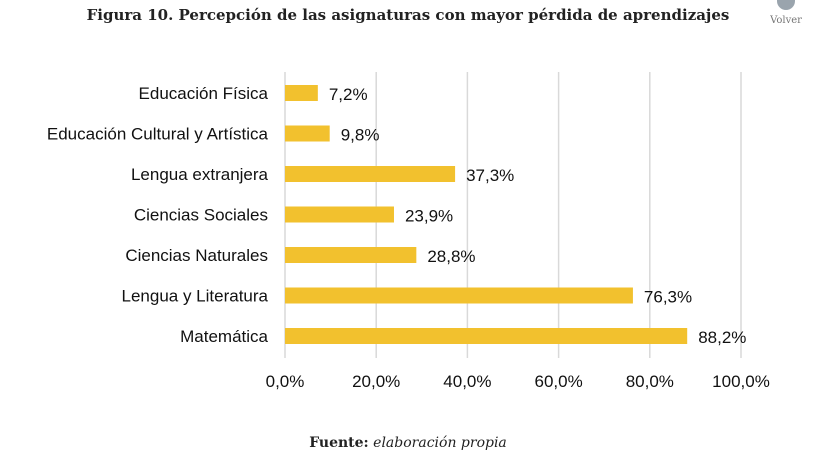 This screenshot has width=816, height=467. Describe the element at coordinates (668, 297) in the screenshot. I see `value-label: 76,3%` at that location.